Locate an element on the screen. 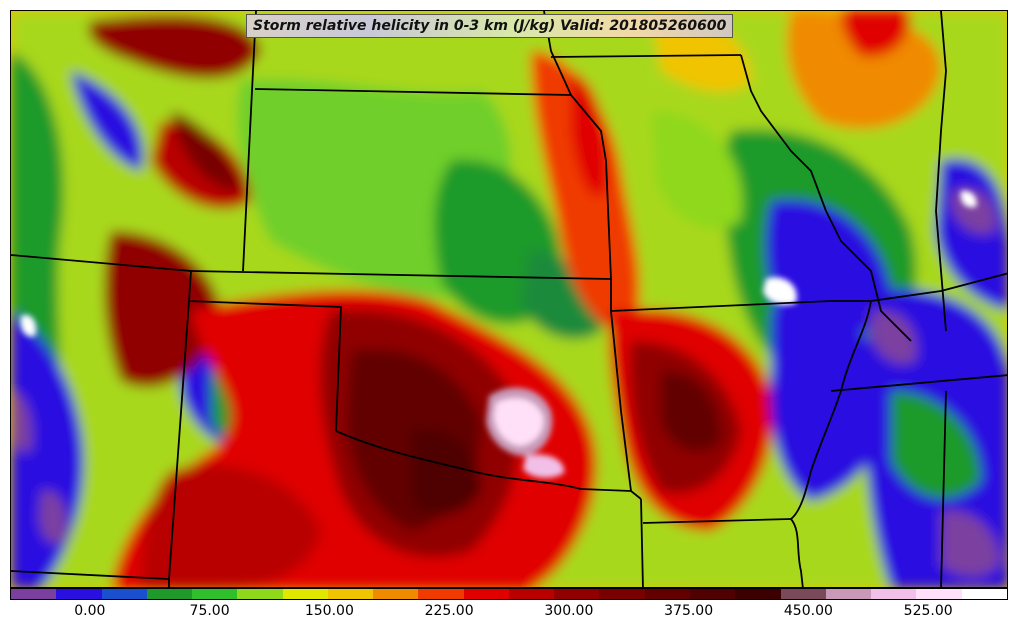  colorbar-tick-label: 525.00 is located at coordinates (928, 611).